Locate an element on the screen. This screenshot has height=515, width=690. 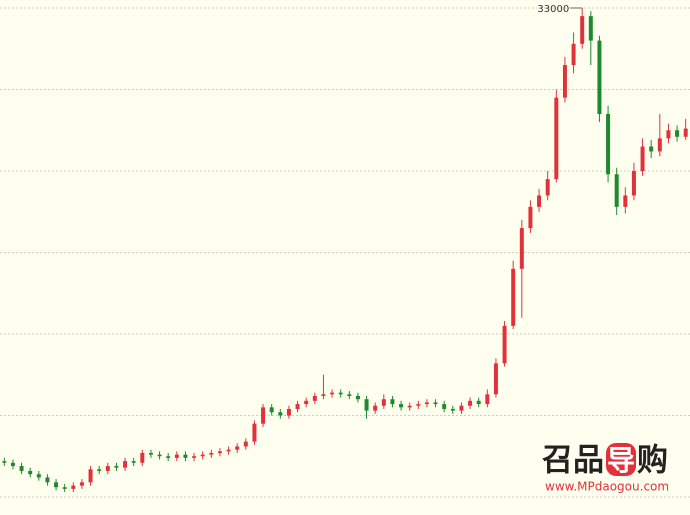
watermark-title: 购 is located at coordinates (652, 461).